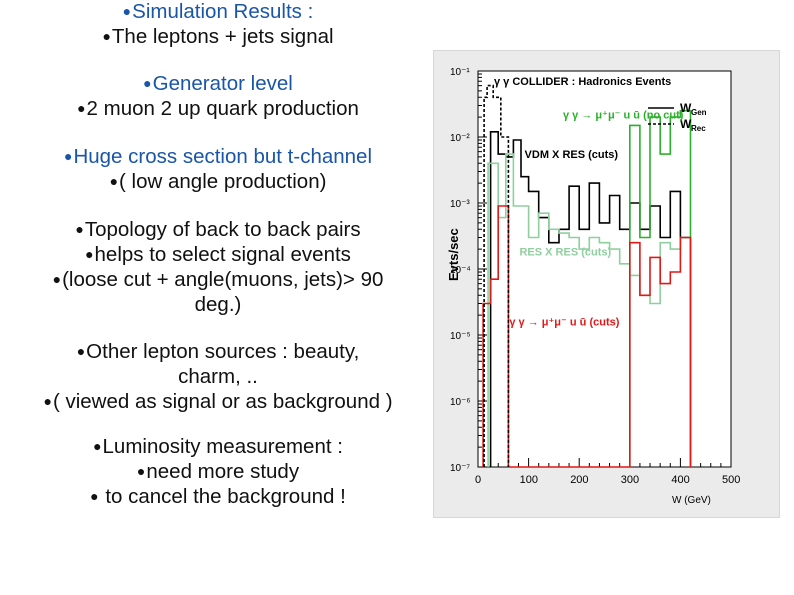 The height and width of the screenshot is (595, 794). What do you see at coordinates (698, 128) in the screenshot?
I see `legend-sub: Rec` at bounding box center [698, 128].